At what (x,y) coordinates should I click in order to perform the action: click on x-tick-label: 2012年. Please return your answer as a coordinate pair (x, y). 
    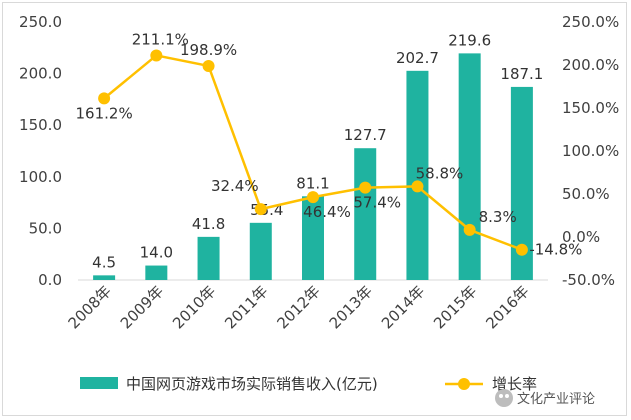
    Looking at the image, I should click on (298, 307).